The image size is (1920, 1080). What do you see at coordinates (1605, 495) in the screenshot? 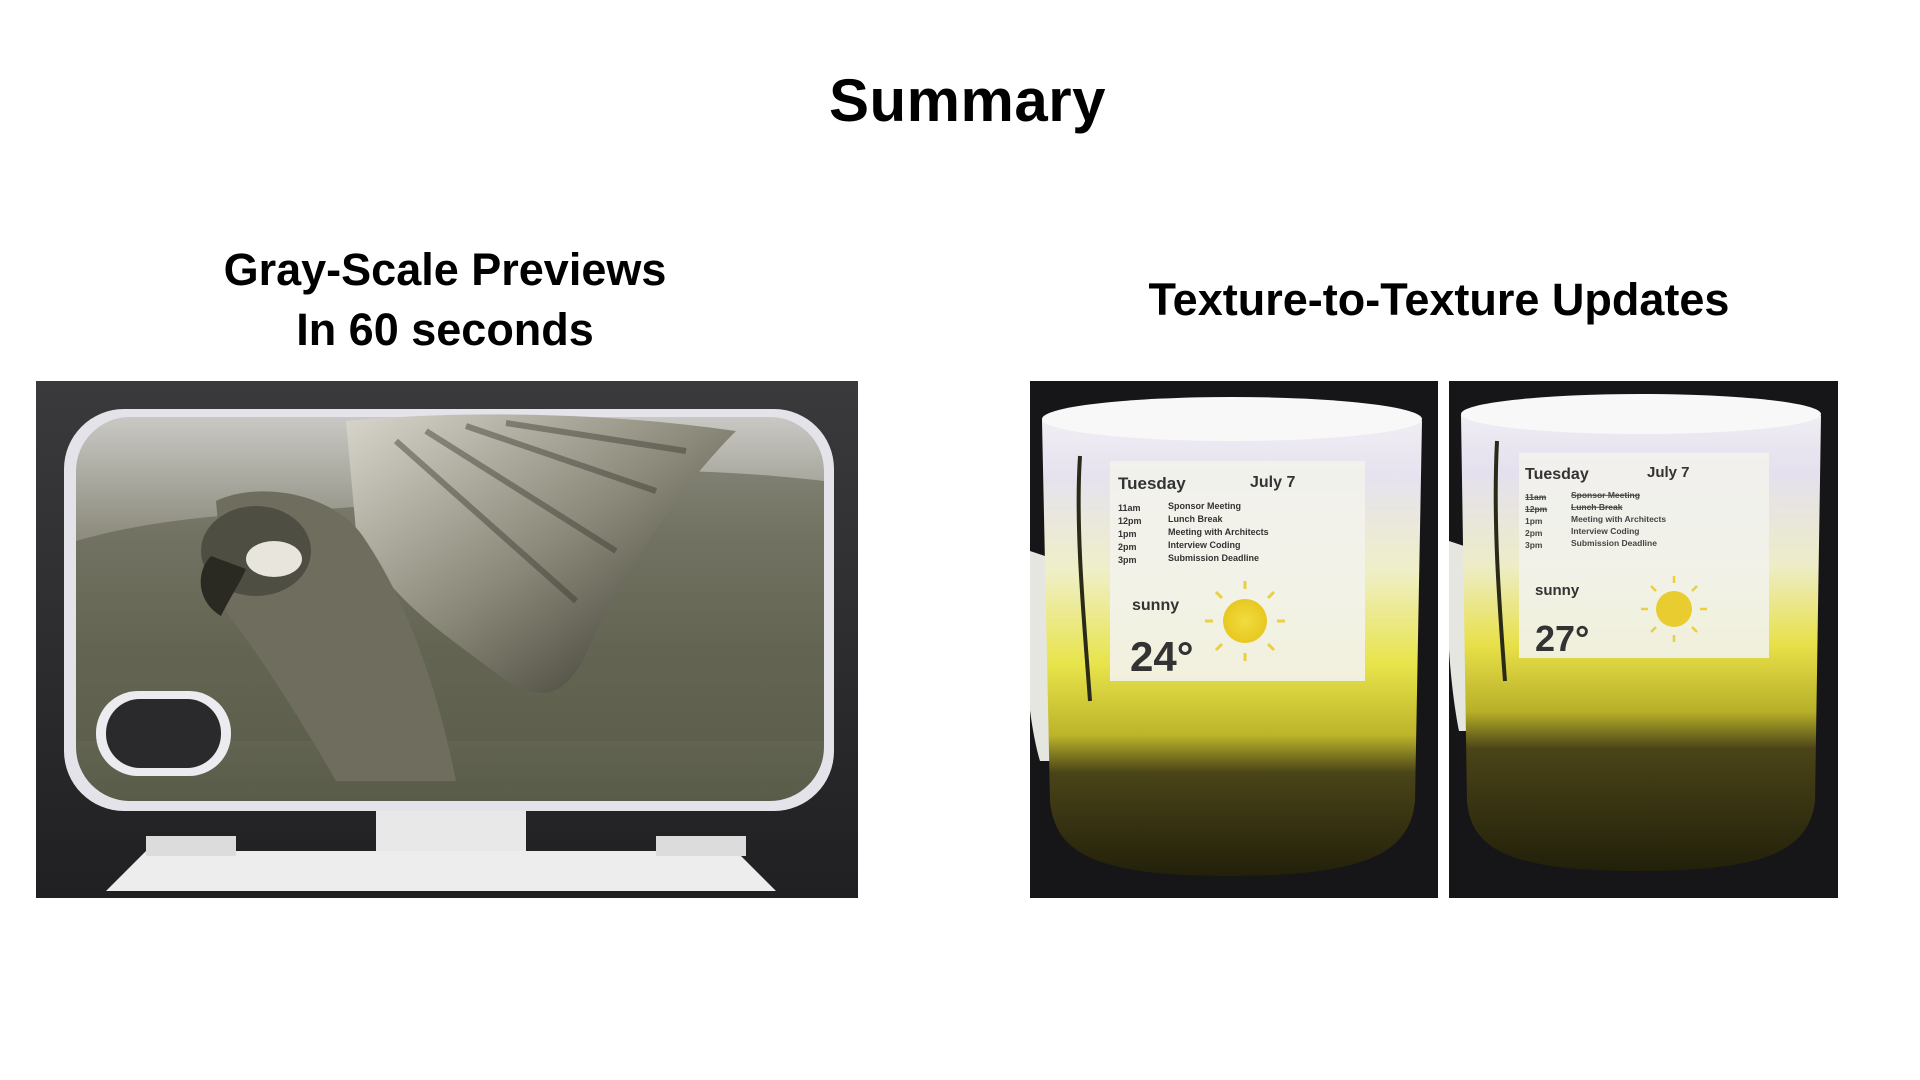
I see `mug-after-event-1: Sponsor Meeting` at bounding box center [1605, 495].